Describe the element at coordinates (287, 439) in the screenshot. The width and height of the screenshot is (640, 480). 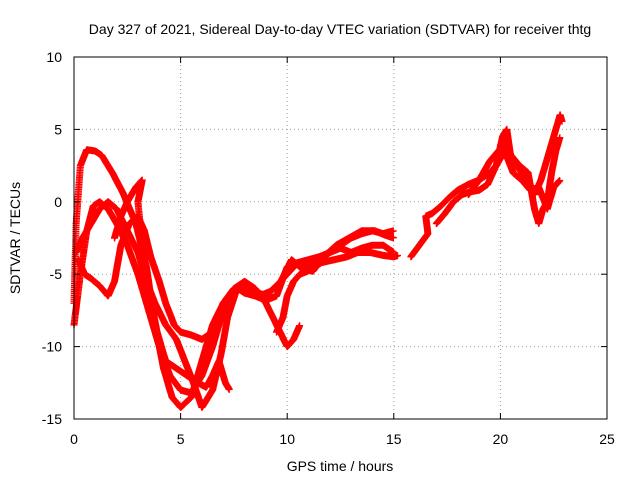
I see `x-tick-label: 10` at that location.